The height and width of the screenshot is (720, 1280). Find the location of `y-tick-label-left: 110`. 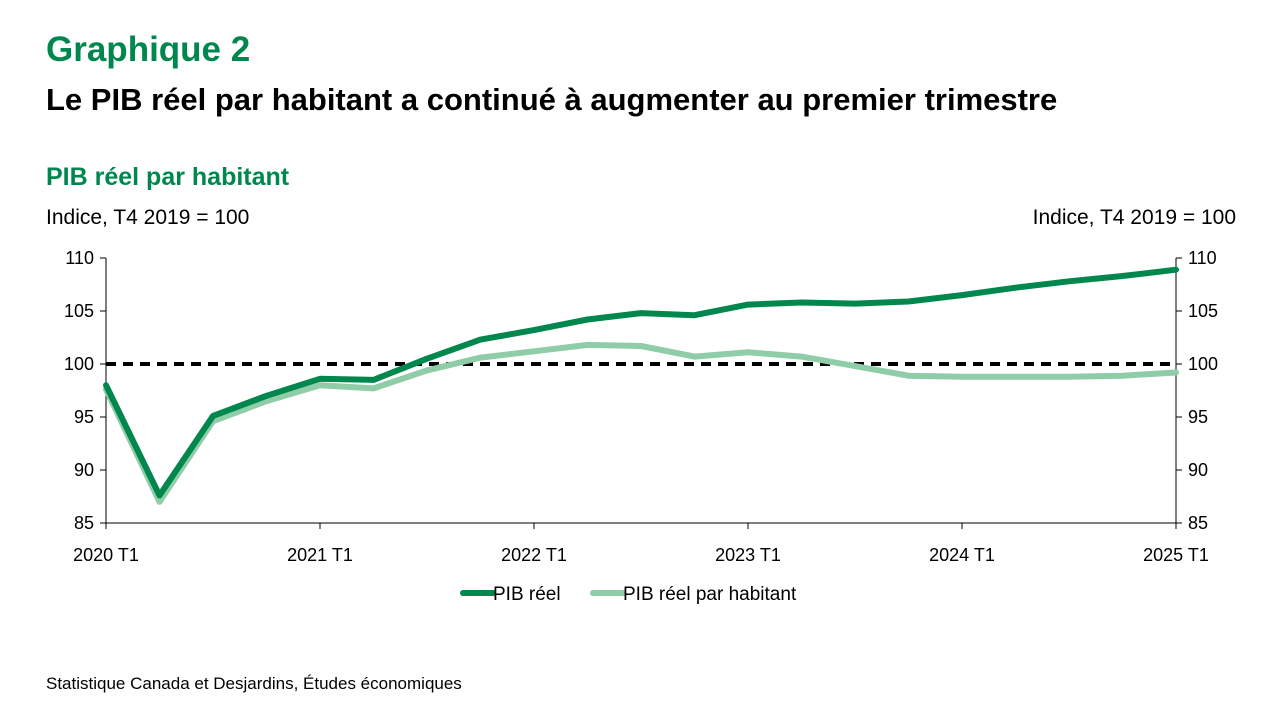

y-tick-label-left: 110 is located at coordinates (79, 258).